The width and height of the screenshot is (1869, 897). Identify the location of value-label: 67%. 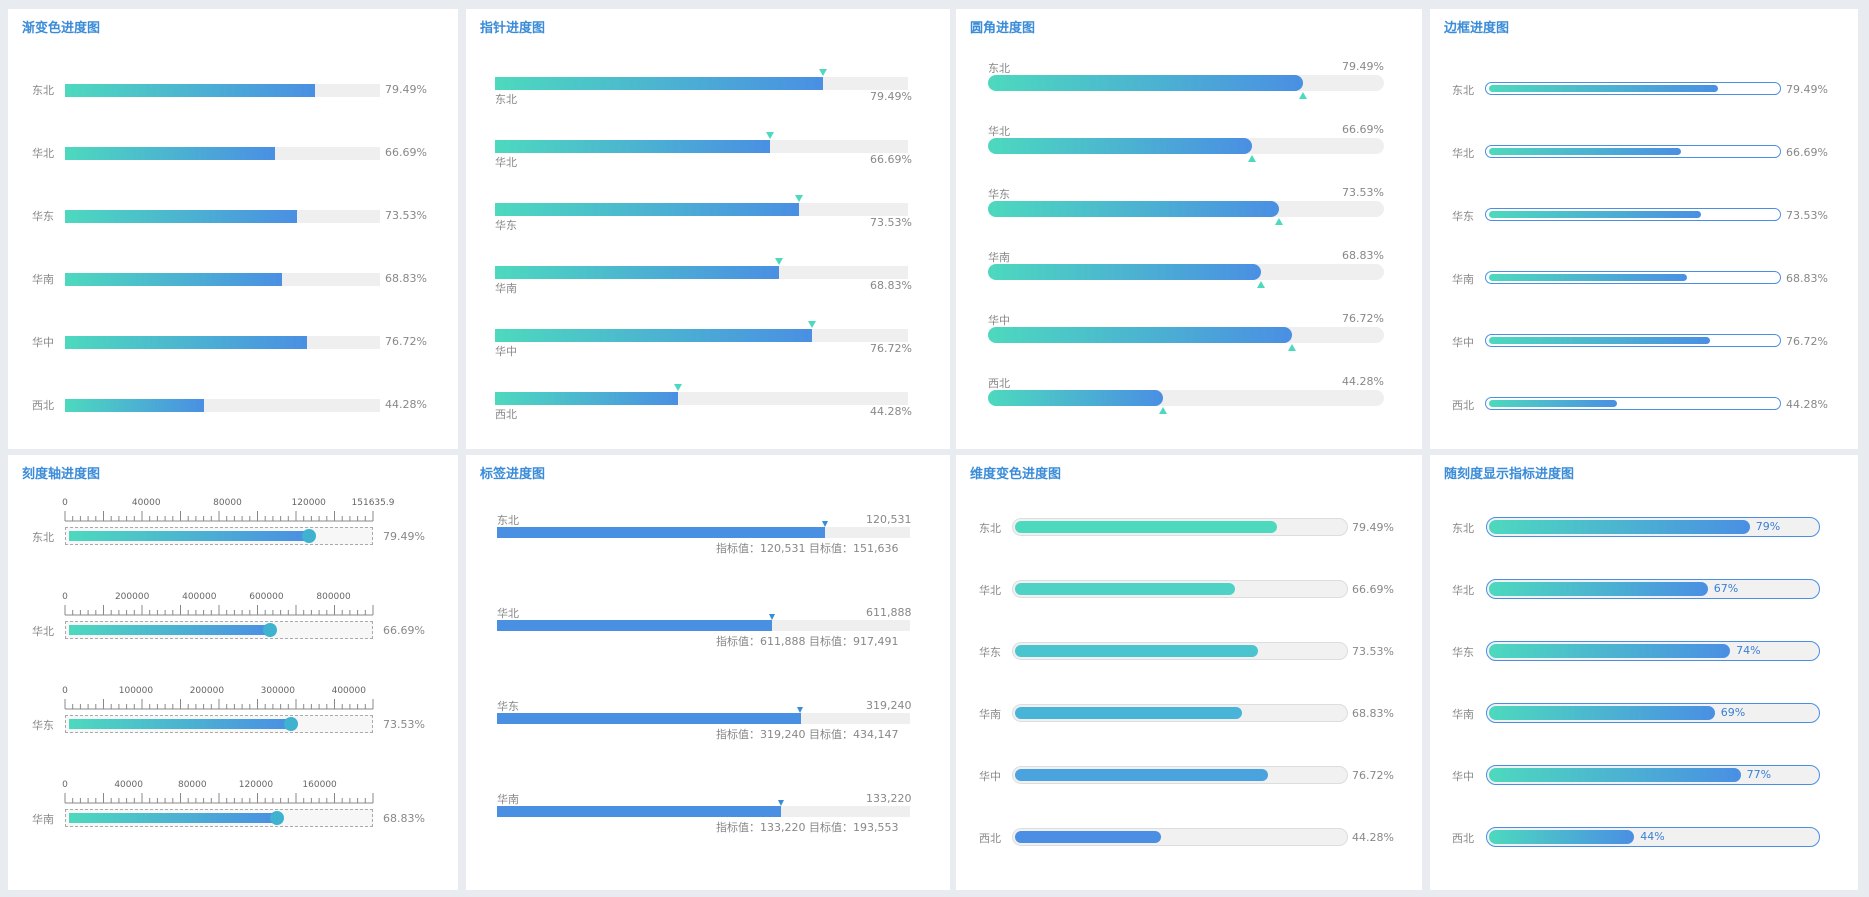
(1726, 588).